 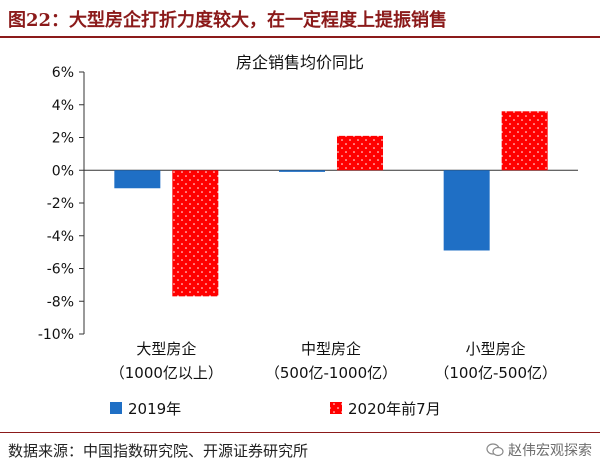 I want to click on y-tick-label: -2%, so click(x=60, y=204).